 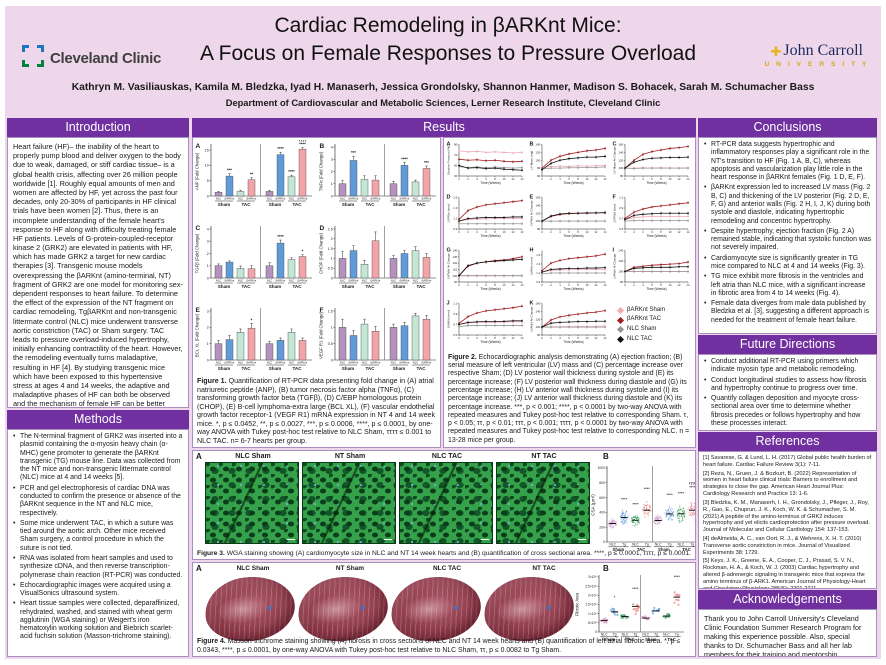 What do you see at coordinates (635, 635) in the screenshot?
I see `svg-text: Tg` at bounding box center [635, 635].